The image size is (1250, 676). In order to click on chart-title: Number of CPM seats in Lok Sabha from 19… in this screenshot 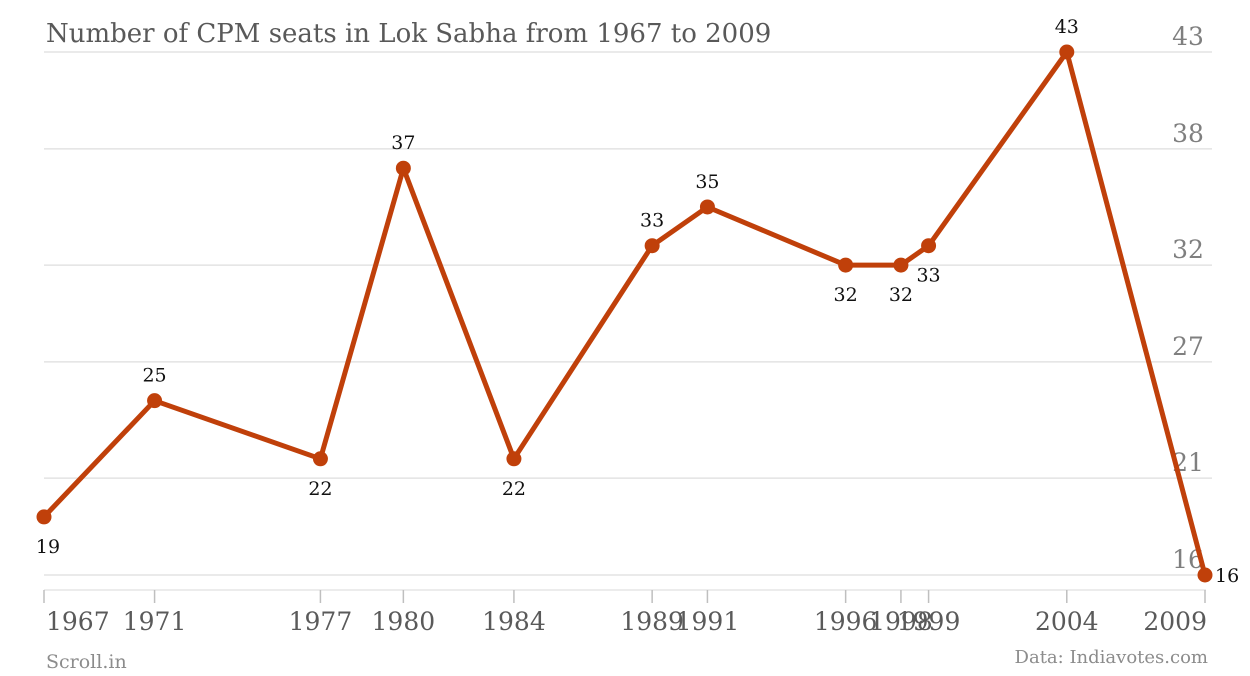, I will do `click(408, 34)`.